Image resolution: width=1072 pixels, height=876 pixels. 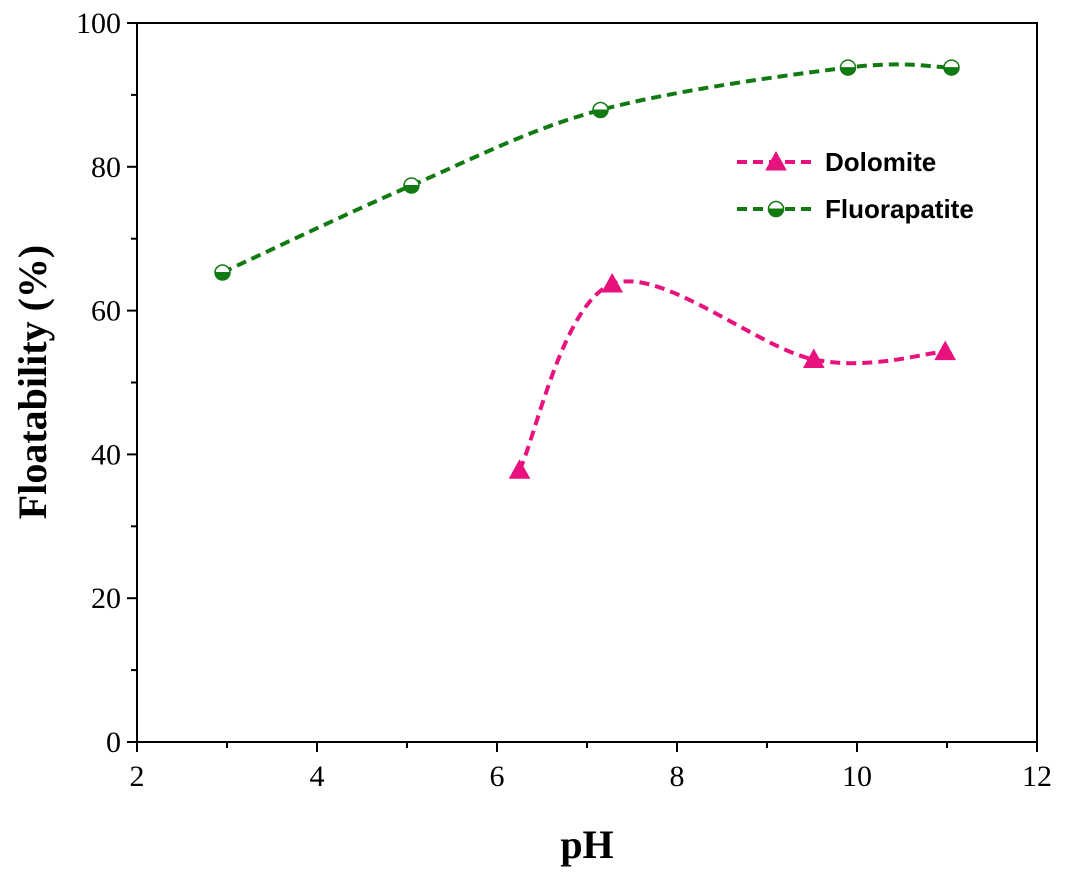 I want to click on y-axis-title: Floatability (%), so click(x=32, y=382).